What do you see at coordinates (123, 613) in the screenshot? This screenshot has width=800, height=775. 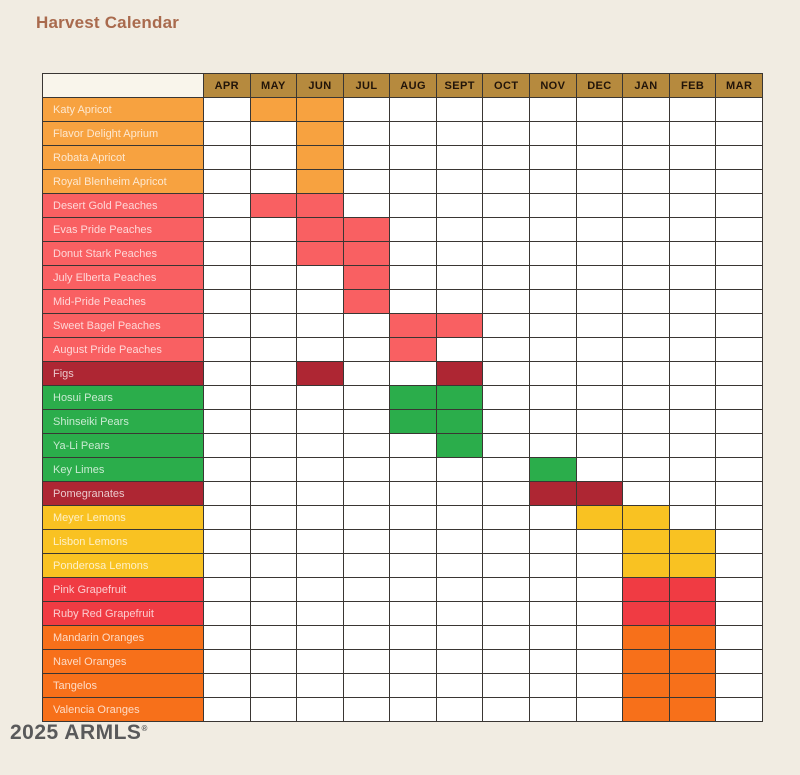 I see `row-label: Ruby Red Grapefruit` at bounding box center [123, 613].